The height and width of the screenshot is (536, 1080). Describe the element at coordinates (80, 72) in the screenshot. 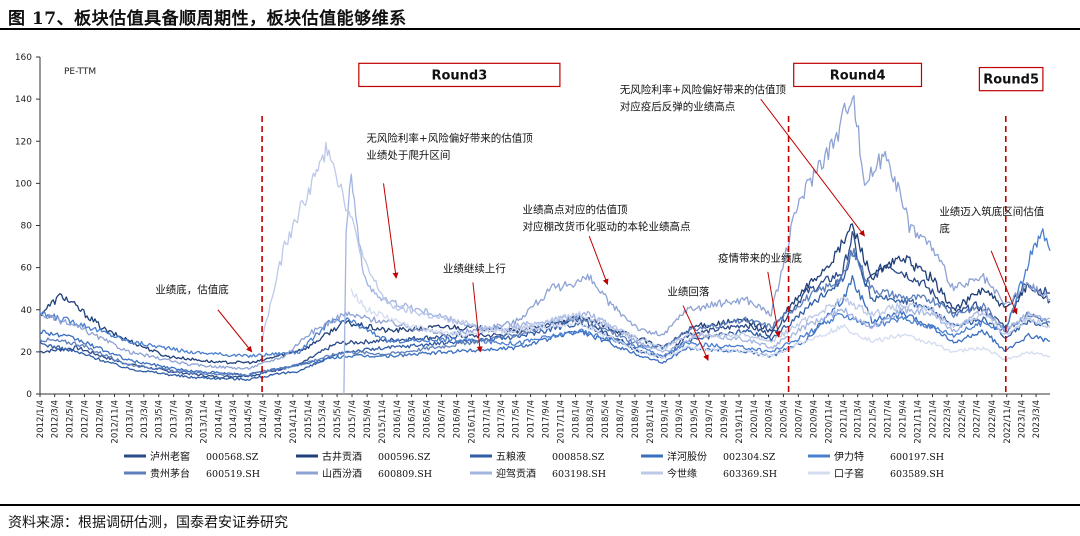

I see `y-axis-label: PE-TTM` at that location.